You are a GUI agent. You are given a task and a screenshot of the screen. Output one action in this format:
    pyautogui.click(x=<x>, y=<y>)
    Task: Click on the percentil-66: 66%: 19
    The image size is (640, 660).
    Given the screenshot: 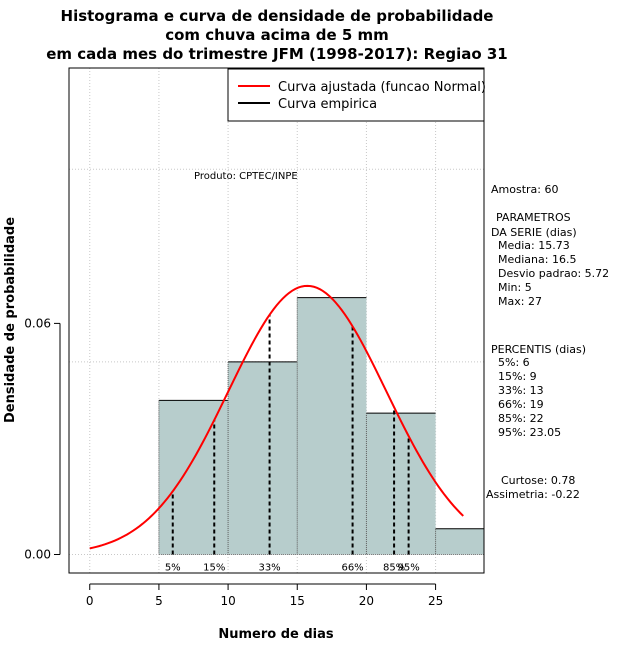 What is the action you would take?
    pyautogui.click(x=521, y=404)
    